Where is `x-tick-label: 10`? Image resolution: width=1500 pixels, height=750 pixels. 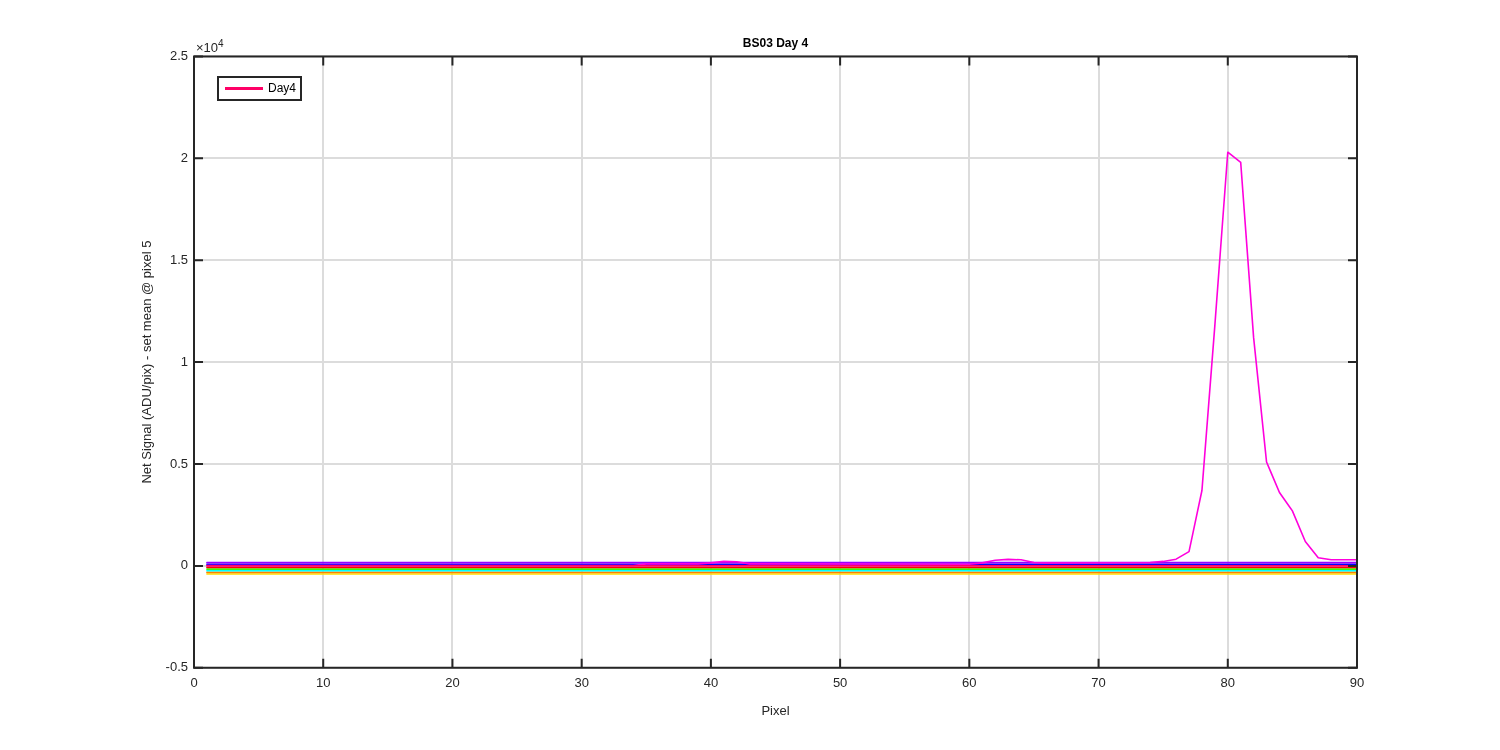
x-tick-label: 10 is located at coordinates (323, 683).